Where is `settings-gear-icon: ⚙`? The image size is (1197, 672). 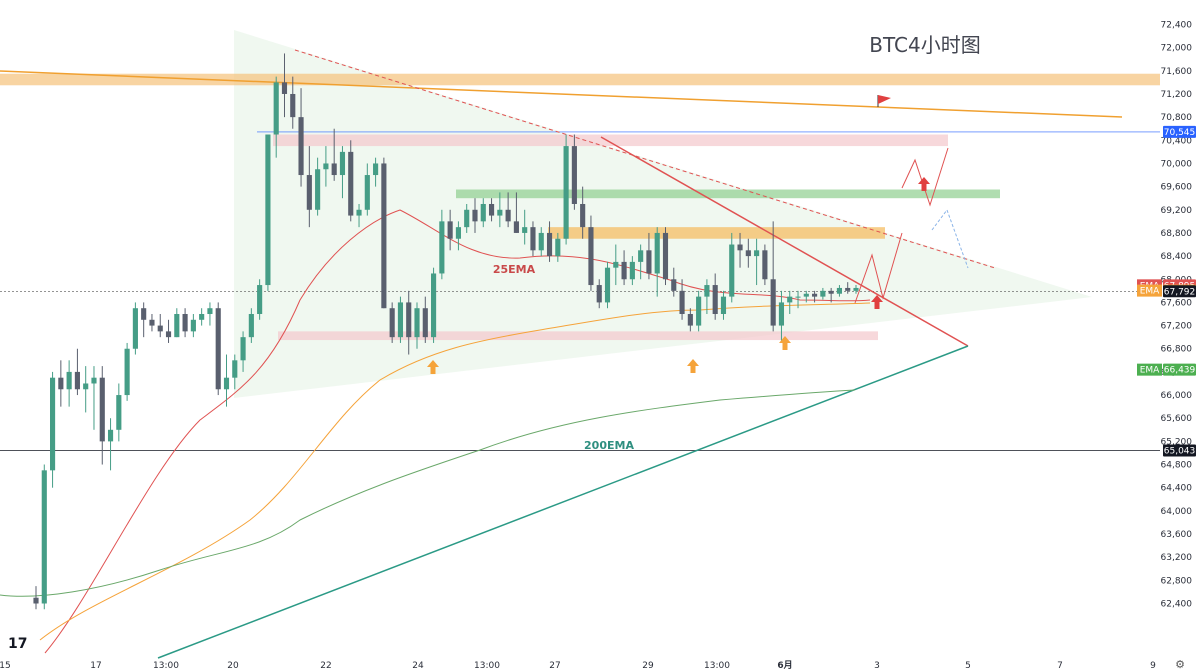
settings-gear-icon: ⚙ is located at coordinates (1180, 664).